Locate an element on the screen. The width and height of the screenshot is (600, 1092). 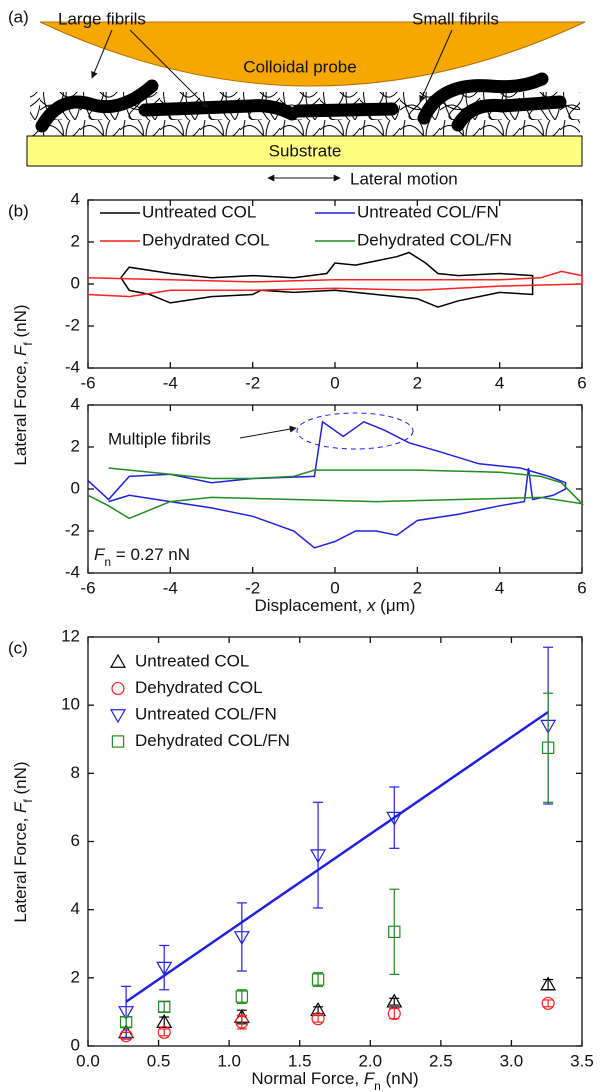
axis-label: Normal Force, Fn (nN) is located at coordinates (334, 1080).